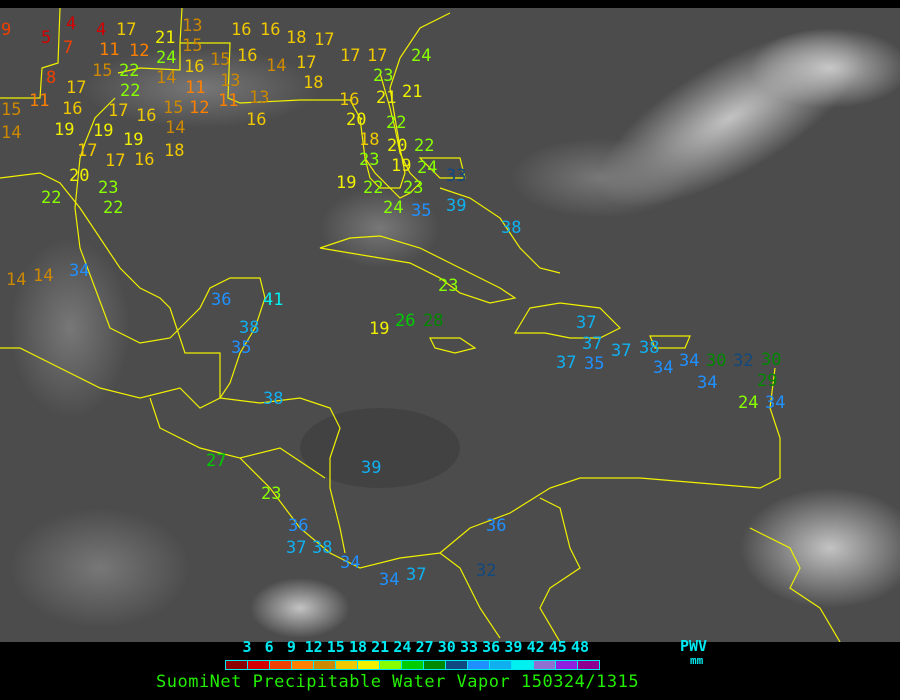 Image resolution: width=900 pixels, height=700 pixels. I want to click on station-pwv-value: 33, so click(456, 176).